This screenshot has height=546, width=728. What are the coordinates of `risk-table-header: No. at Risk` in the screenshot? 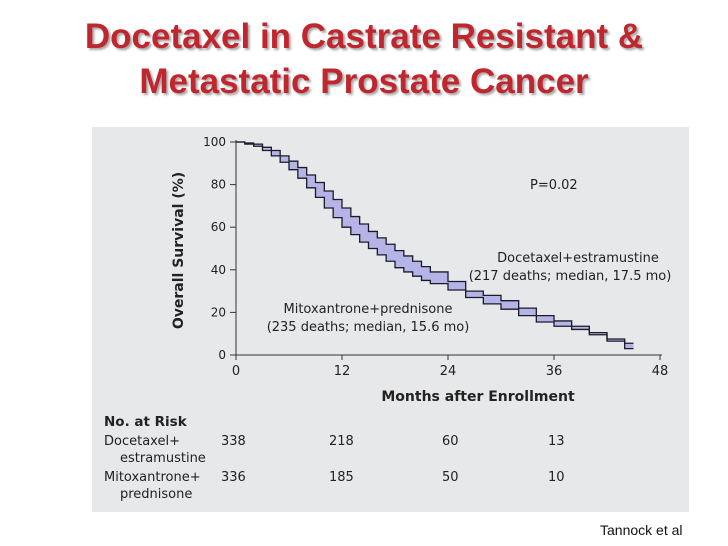 It's located at (145, 422).